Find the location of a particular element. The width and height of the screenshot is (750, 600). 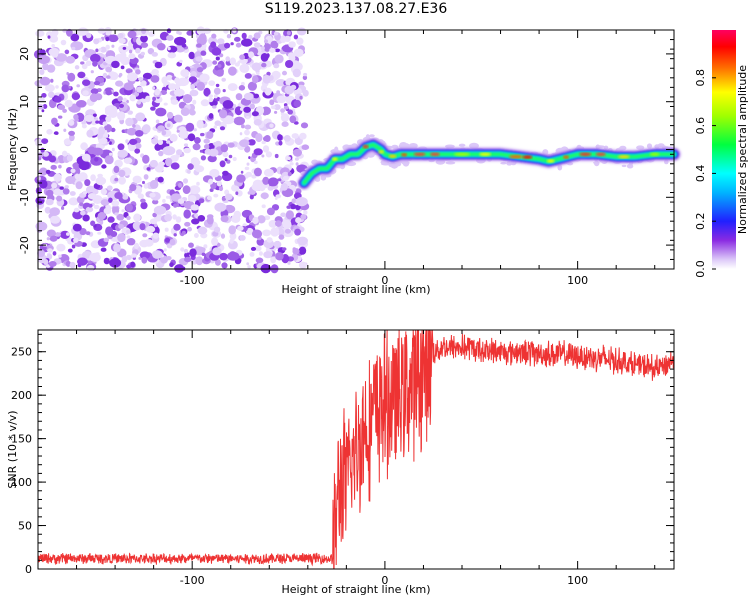

y-tick-label: 10 is located at coordinates (24, 102).